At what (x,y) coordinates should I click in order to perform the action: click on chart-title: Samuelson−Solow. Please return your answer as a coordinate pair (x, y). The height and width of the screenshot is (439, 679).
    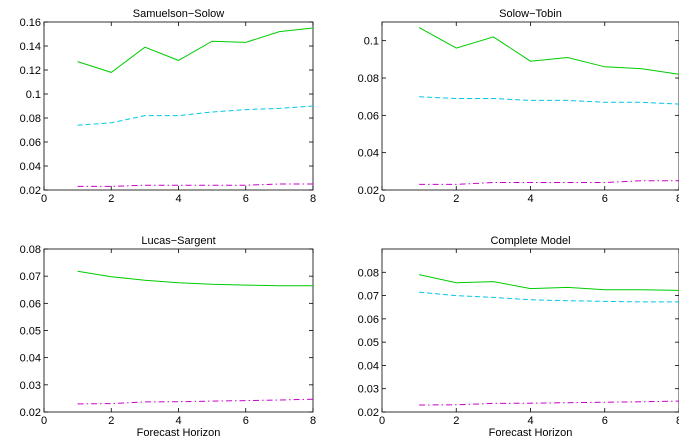
    Looking at the image, I should click on (178, 14).